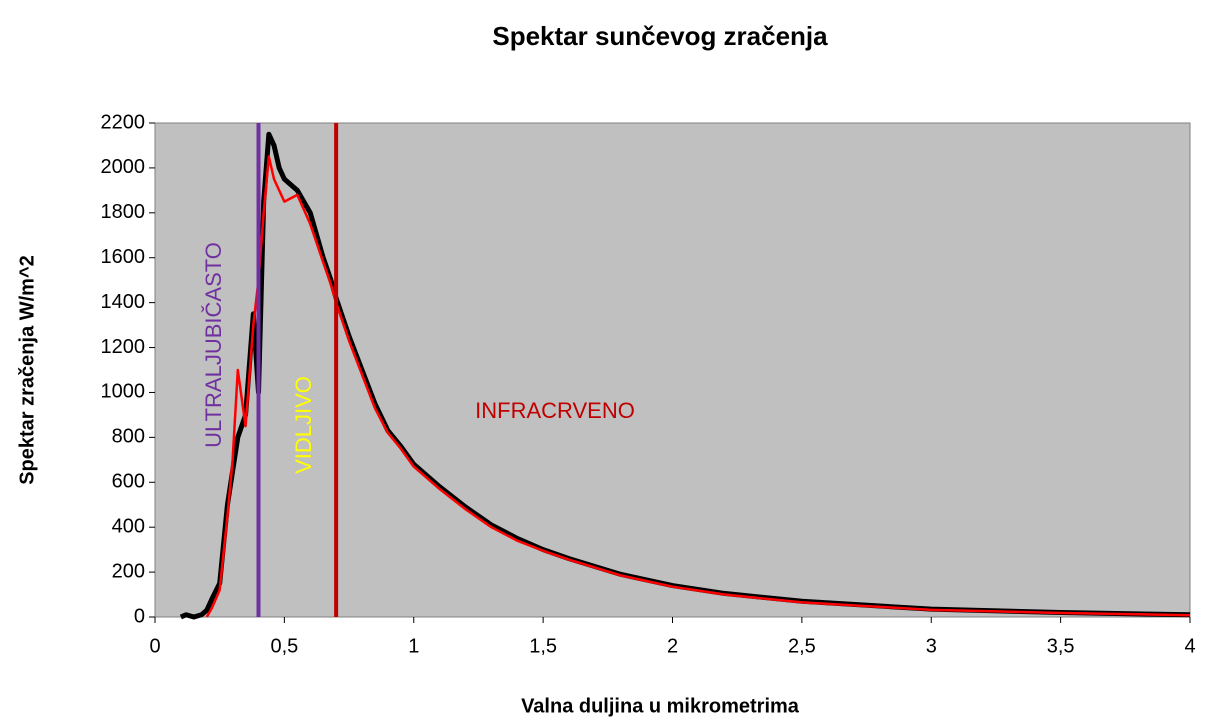 The image size is (1206, 723). Describe the element at coordinates (139, 616) in the screenshot. I see `y-tick-label: 0` at that location.